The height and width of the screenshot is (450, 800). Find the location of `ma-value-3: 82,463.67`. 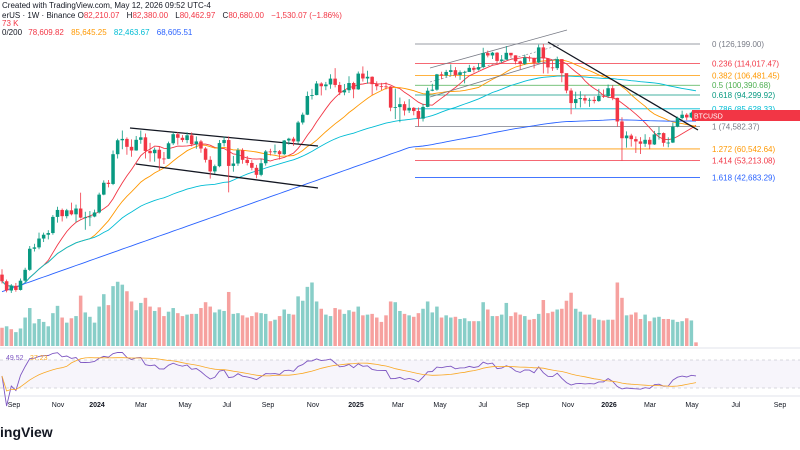

ma-value-3: 82,463.67 is located at coordinates (131, 32).